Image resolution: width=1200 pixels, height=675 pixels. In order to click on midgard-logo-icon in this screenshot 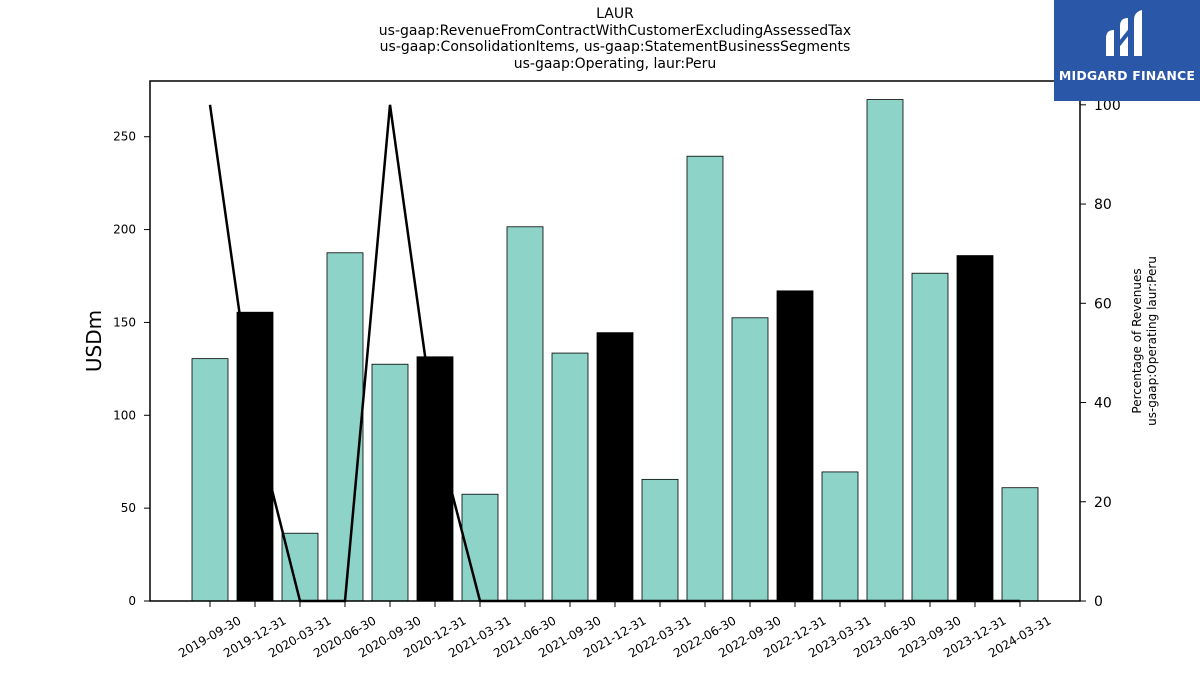, I will do `click(1124, 33)`.